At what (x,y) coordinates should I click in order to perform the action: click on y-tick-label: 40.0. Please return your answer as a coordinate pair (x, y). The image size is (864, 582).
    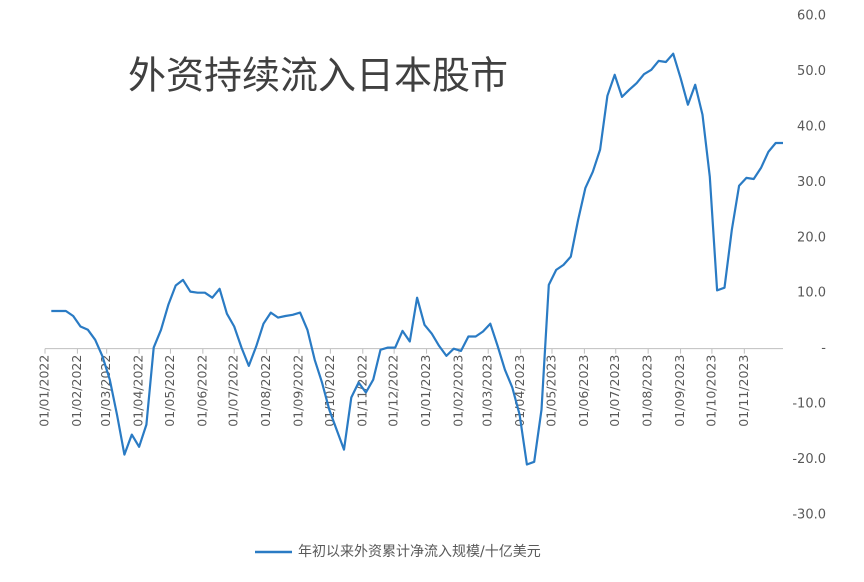
    Looking at the image, I should click on (811, 126).